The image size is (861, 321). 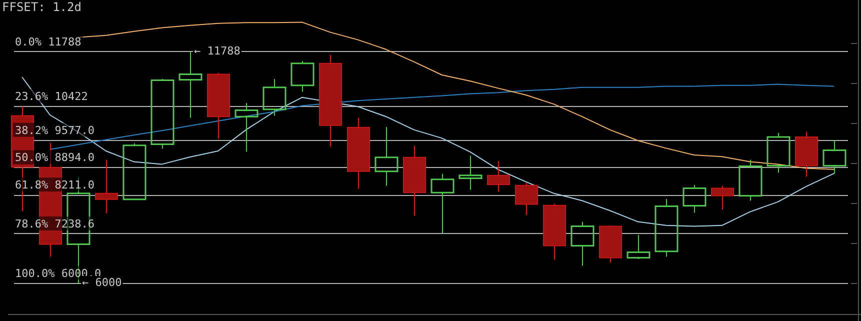 What do you see at coordinates (51, 97) in the screenshot?
I see `ref-line-label: 23.6% 10422` at bounding box center [51, 97].